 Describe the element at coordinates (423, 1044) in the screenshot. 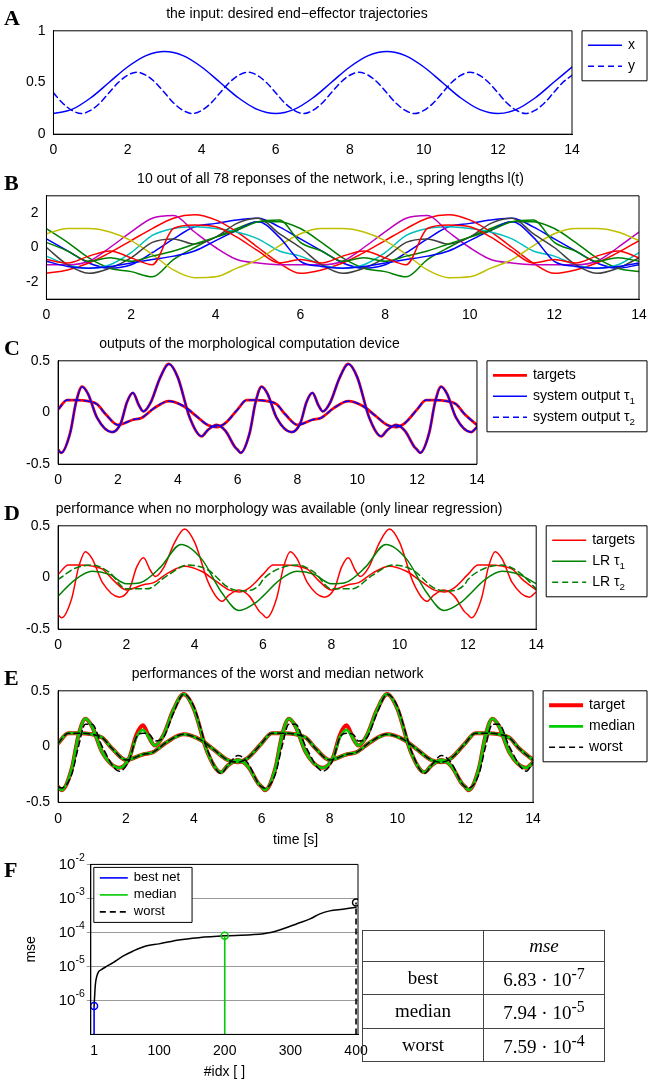

I see `category-label: worst` at that location.